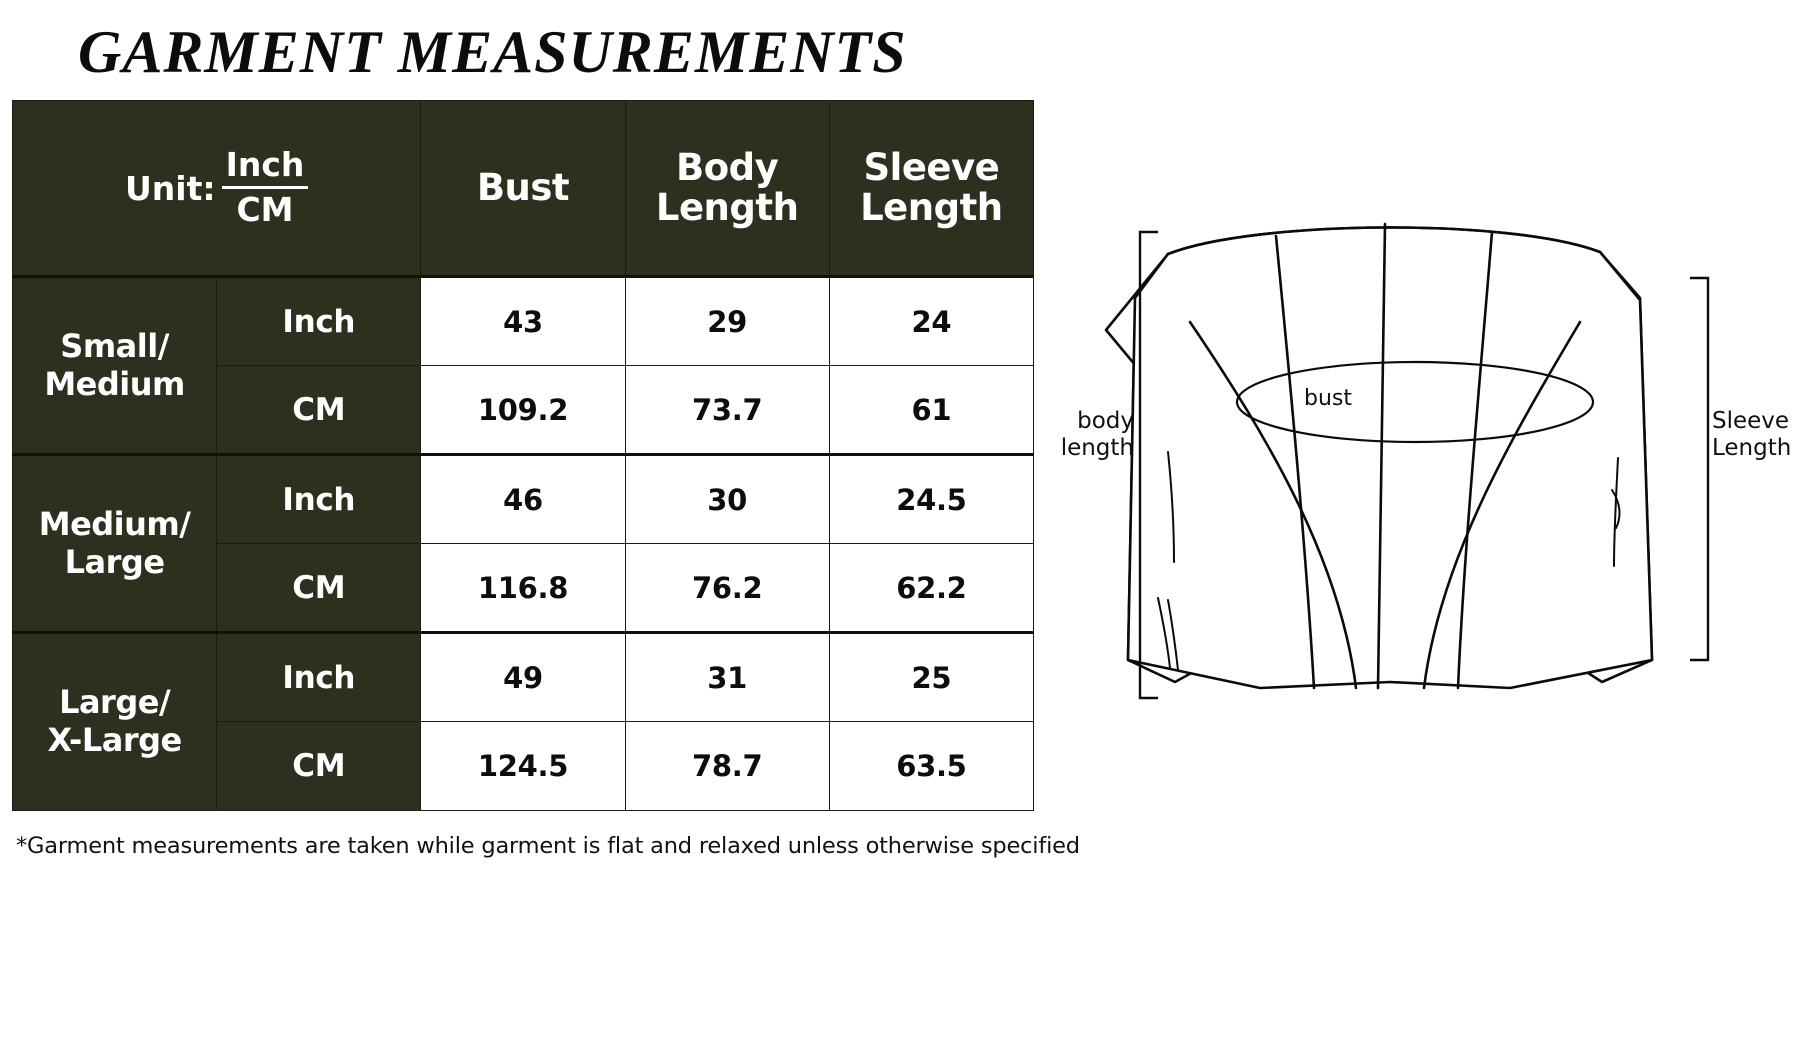 Image resolution: width=1800 pixels, height=1050 pixels. Describe the element at coordinates (1502, 505) in the screenshot. I see `right-front-edge` at that location.